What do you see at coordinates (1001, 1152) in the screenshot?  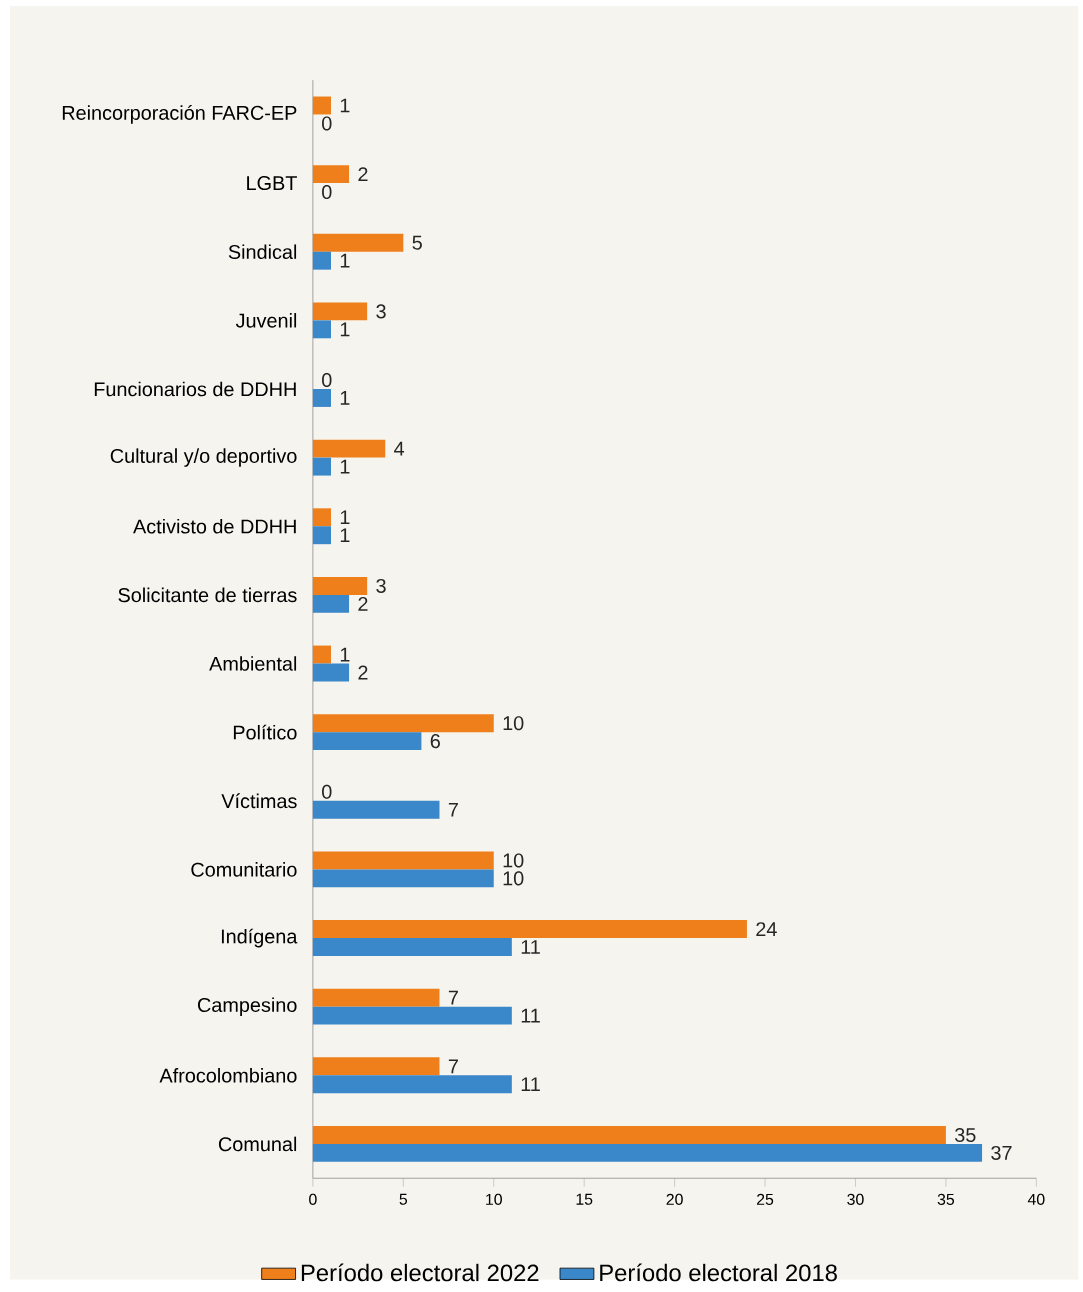 I see `data-label: 37` at bounding box center [1001, 1152].